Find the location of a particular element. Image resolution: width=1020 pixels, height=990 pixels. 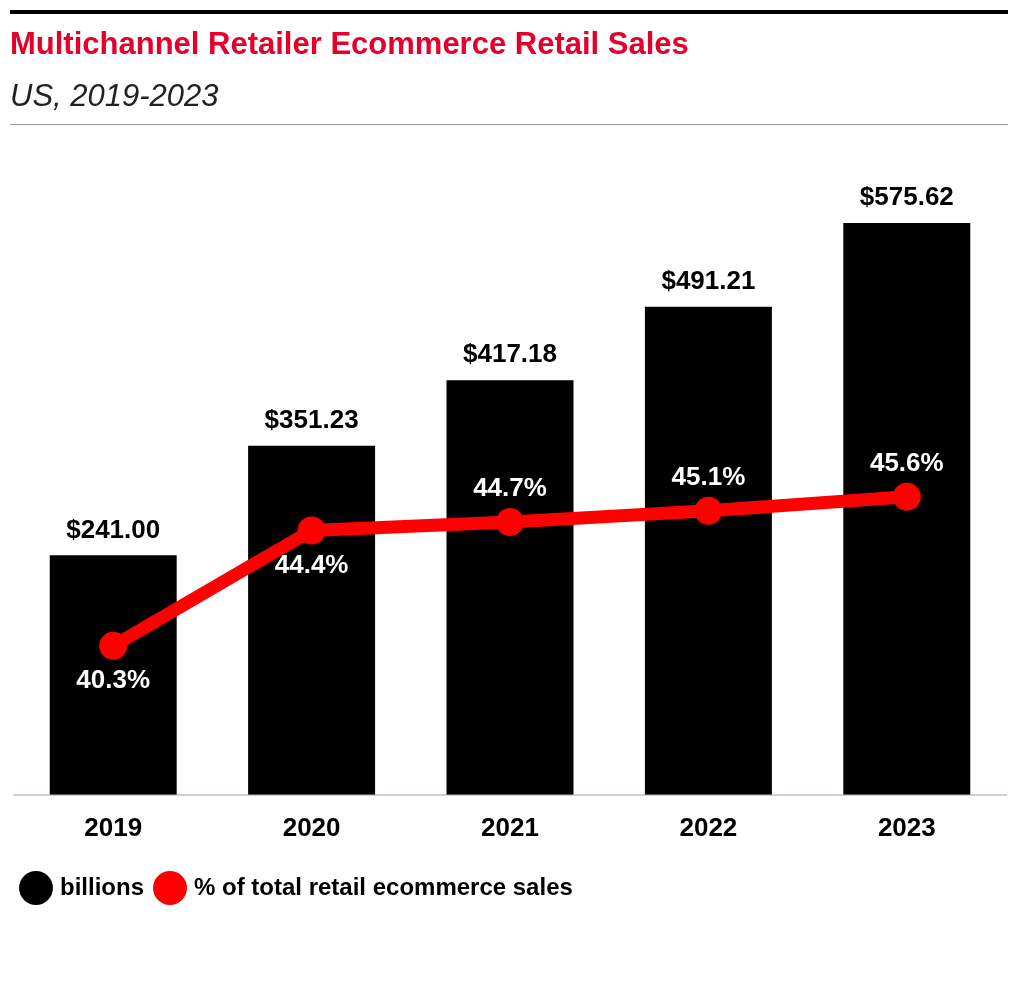

data-label: 45.1% is located at coordinates (708, 476).